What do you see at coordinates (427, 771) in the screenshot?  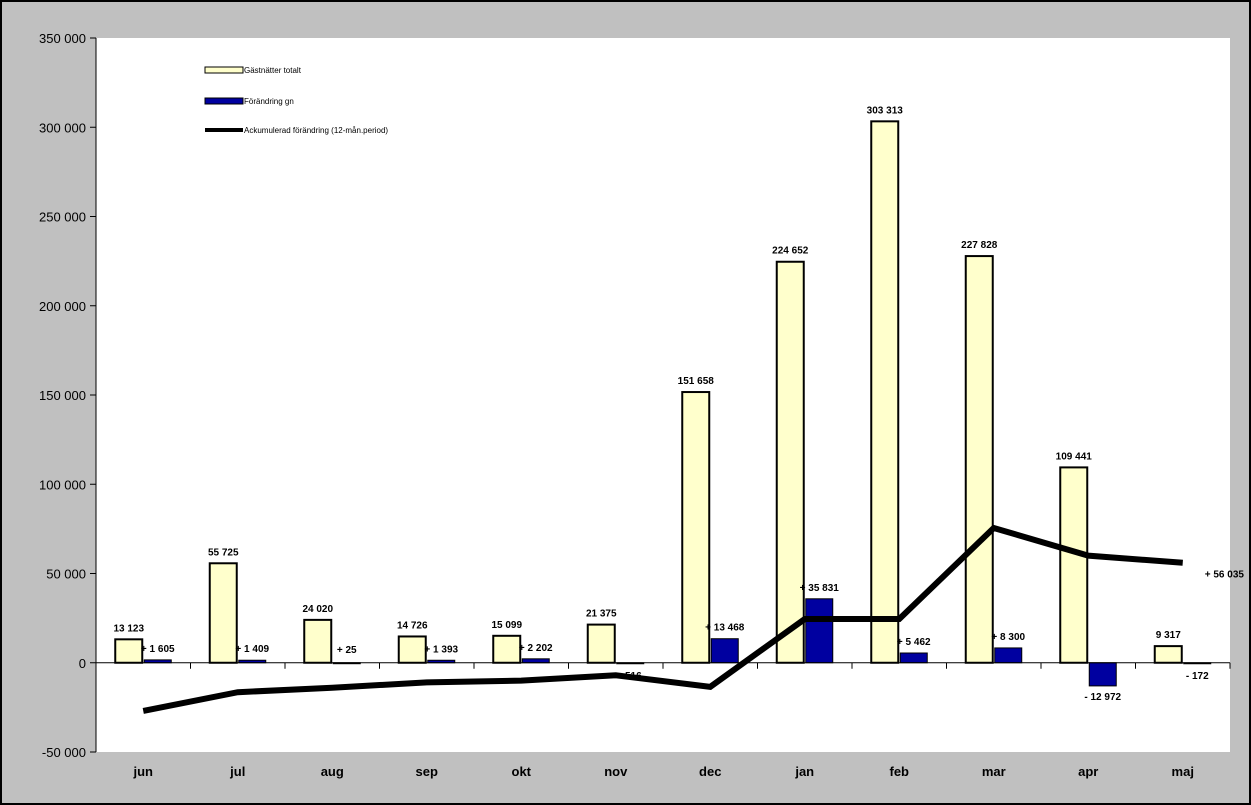 I see `x-tick-sep: sep` at bounding box center [427, 771].